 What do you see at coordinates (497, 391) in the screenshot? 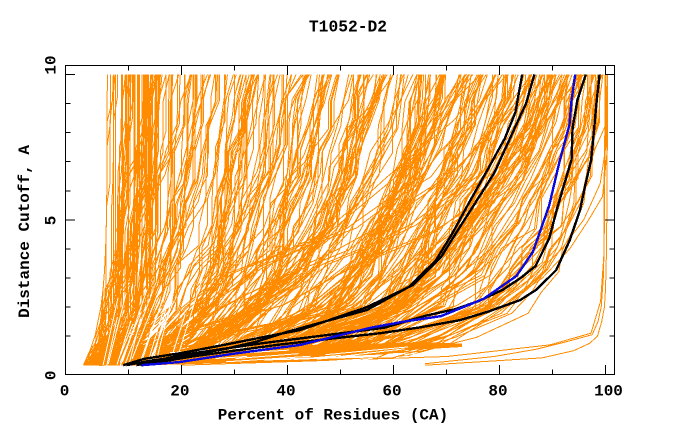
I see `svg-text: 80` at bounding box center [497, 391].